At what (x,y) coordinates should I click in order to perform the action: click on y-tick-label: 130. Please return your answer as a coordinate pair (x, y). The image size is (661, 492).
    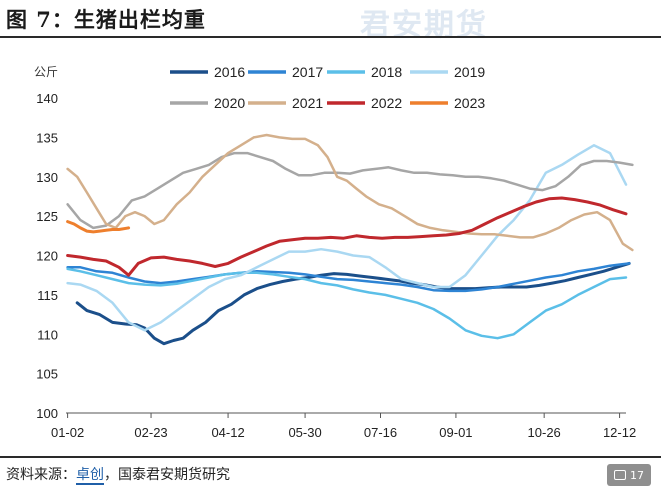
    Looking at the image, I should click on (47, 177).